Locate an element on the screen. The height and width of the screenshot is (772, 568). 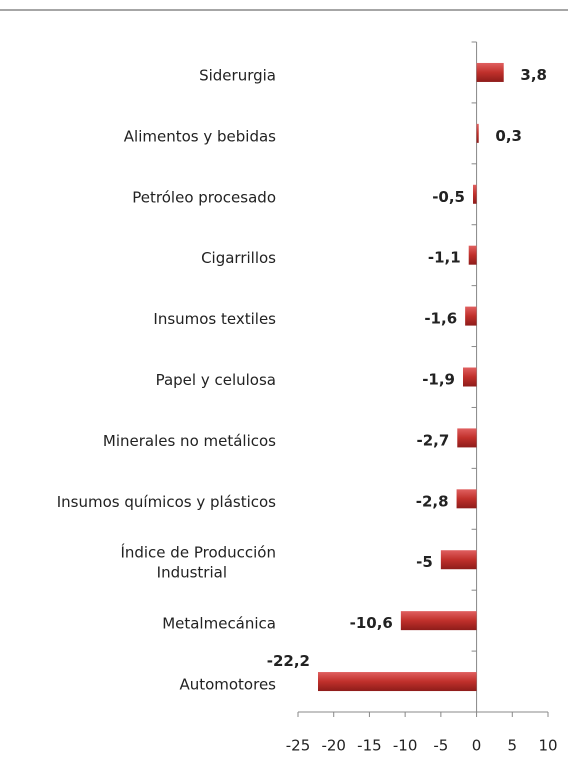
value-label: -2,7 is located at coordinates (432, 440).